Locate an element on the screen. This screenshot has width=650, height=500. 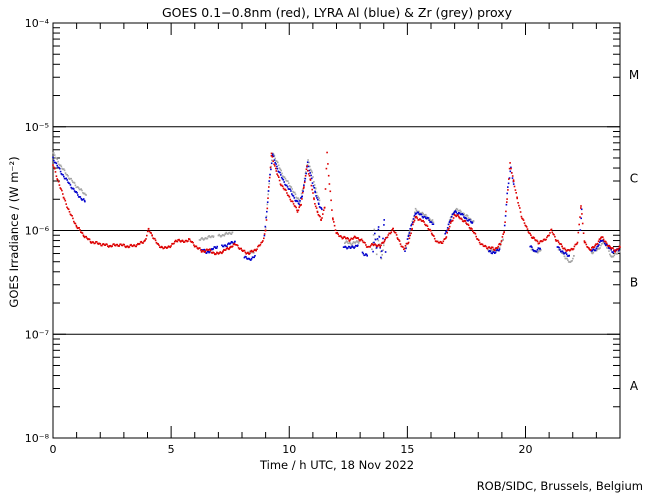
y-tick-label: 10⁻⁴ is located at coordinates (37, 23).